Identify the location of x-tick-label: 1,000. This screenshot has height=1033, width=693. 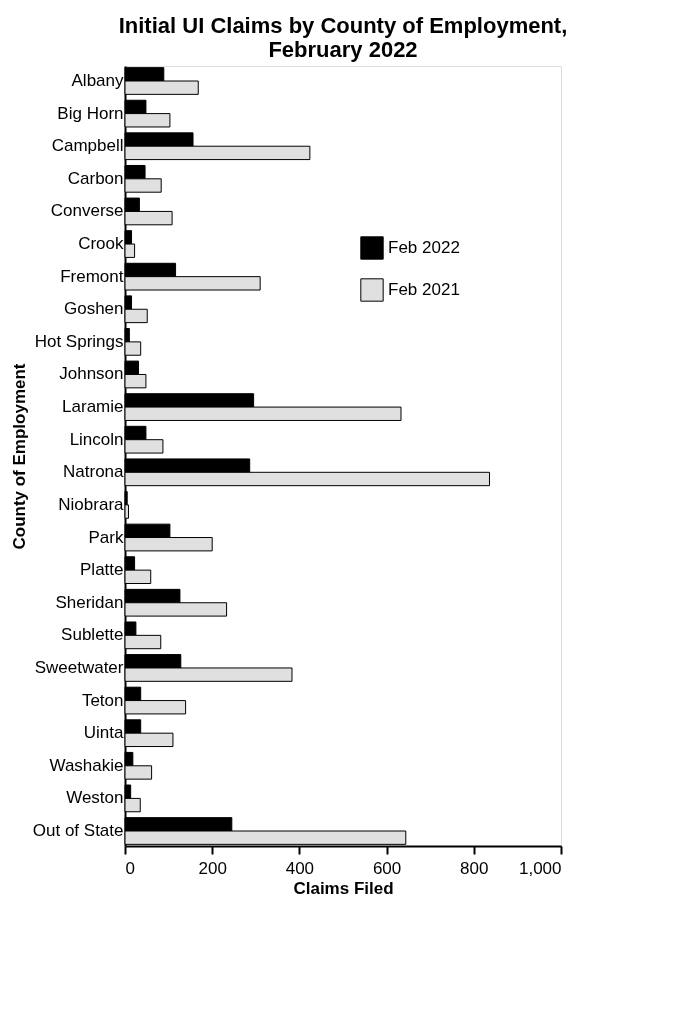
(540, 868).